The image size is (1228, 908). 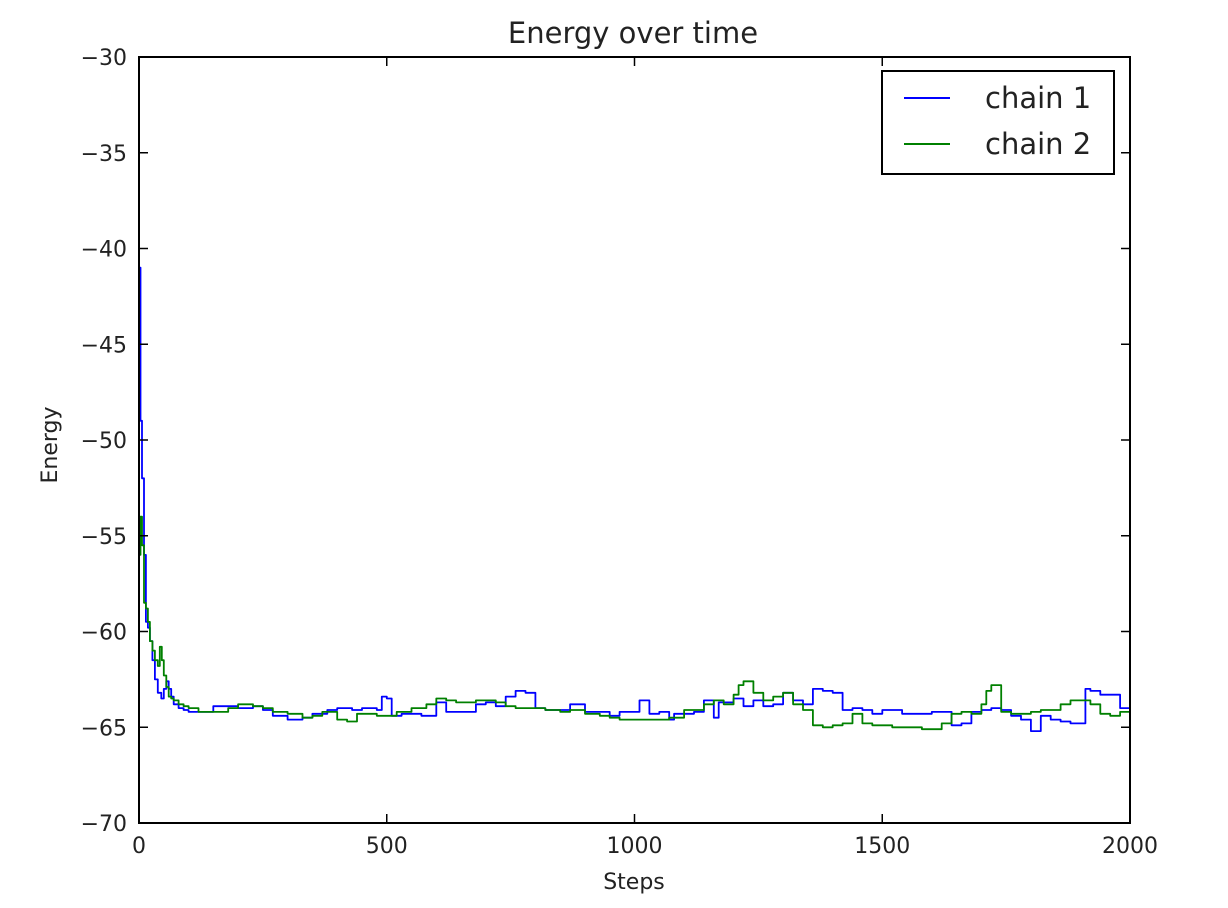 I want to click on x-tick-label: 500, so click(x=387, y=846).